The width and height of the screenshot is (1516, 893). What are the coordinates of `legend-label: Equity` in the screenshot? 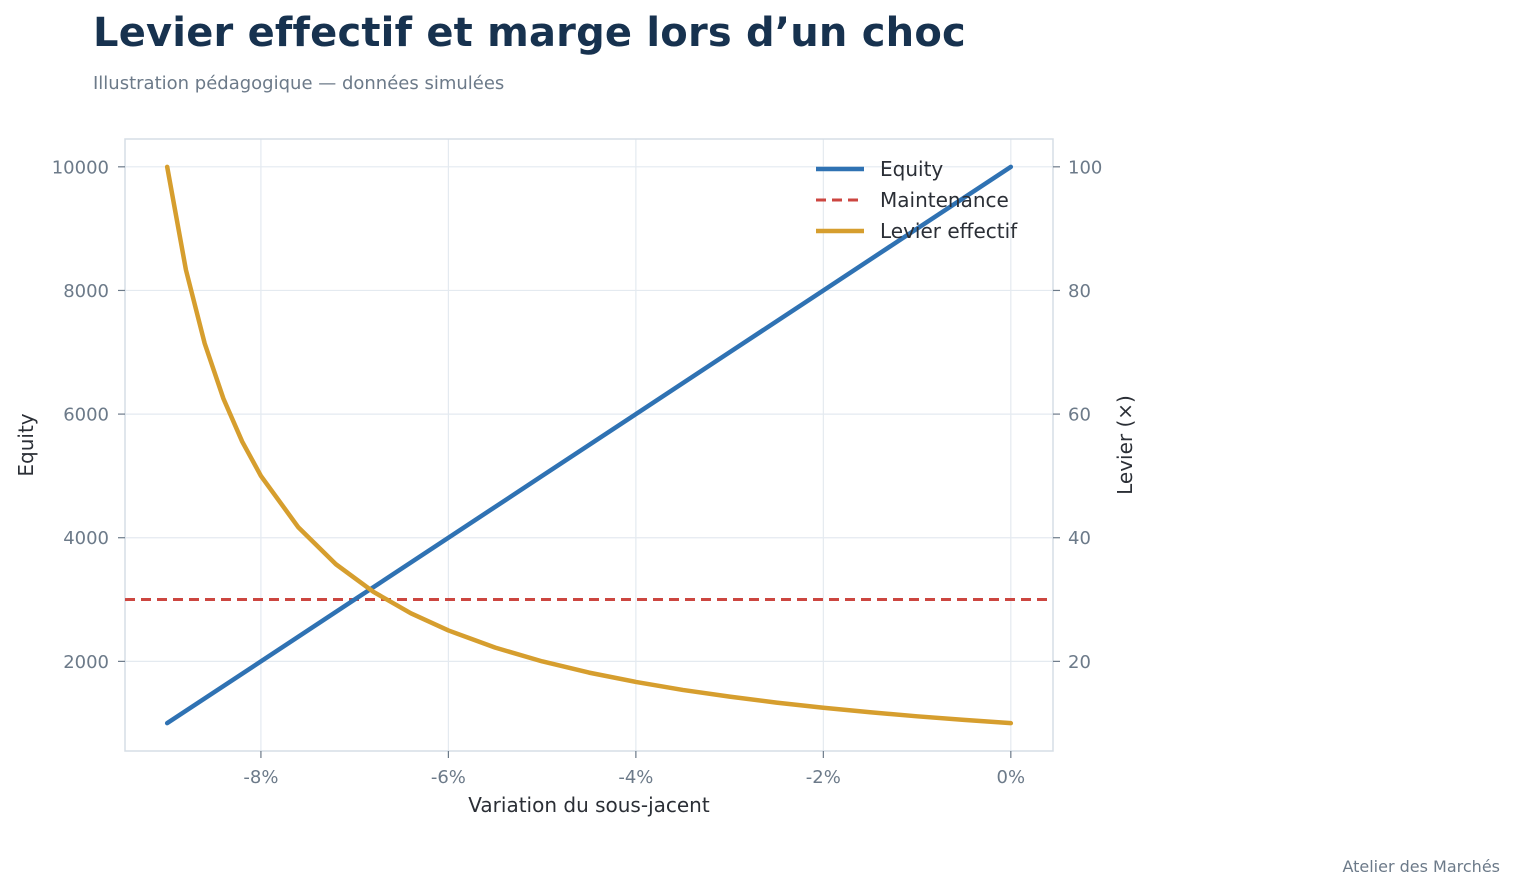 It's located at (911, 169).